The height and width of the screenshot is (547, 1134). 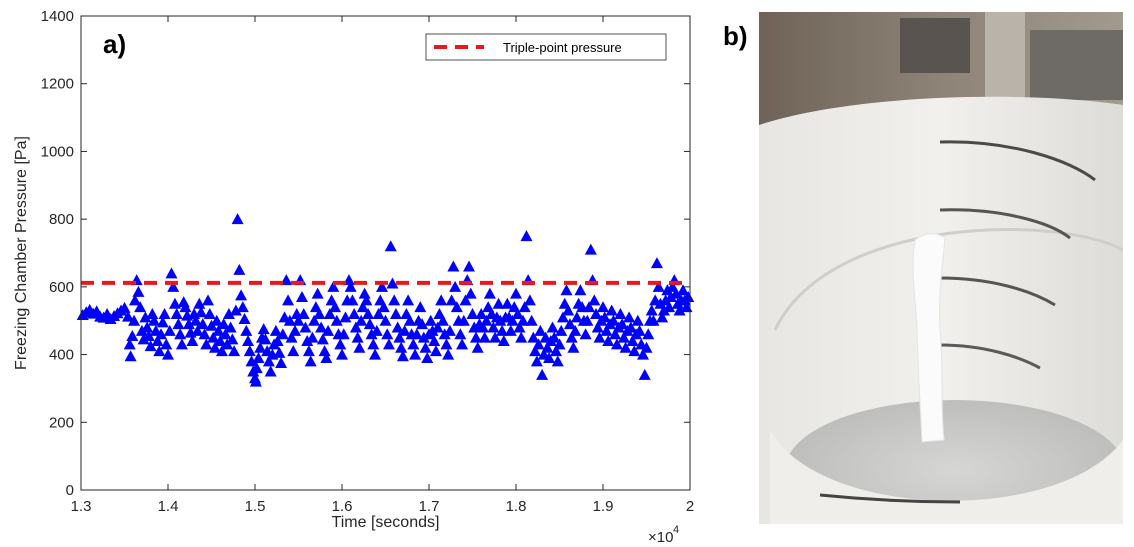 What do you see at coordinates (1005, 57) in the screenshot?
I see `machine-frame` at bounding box center [1005, 57].